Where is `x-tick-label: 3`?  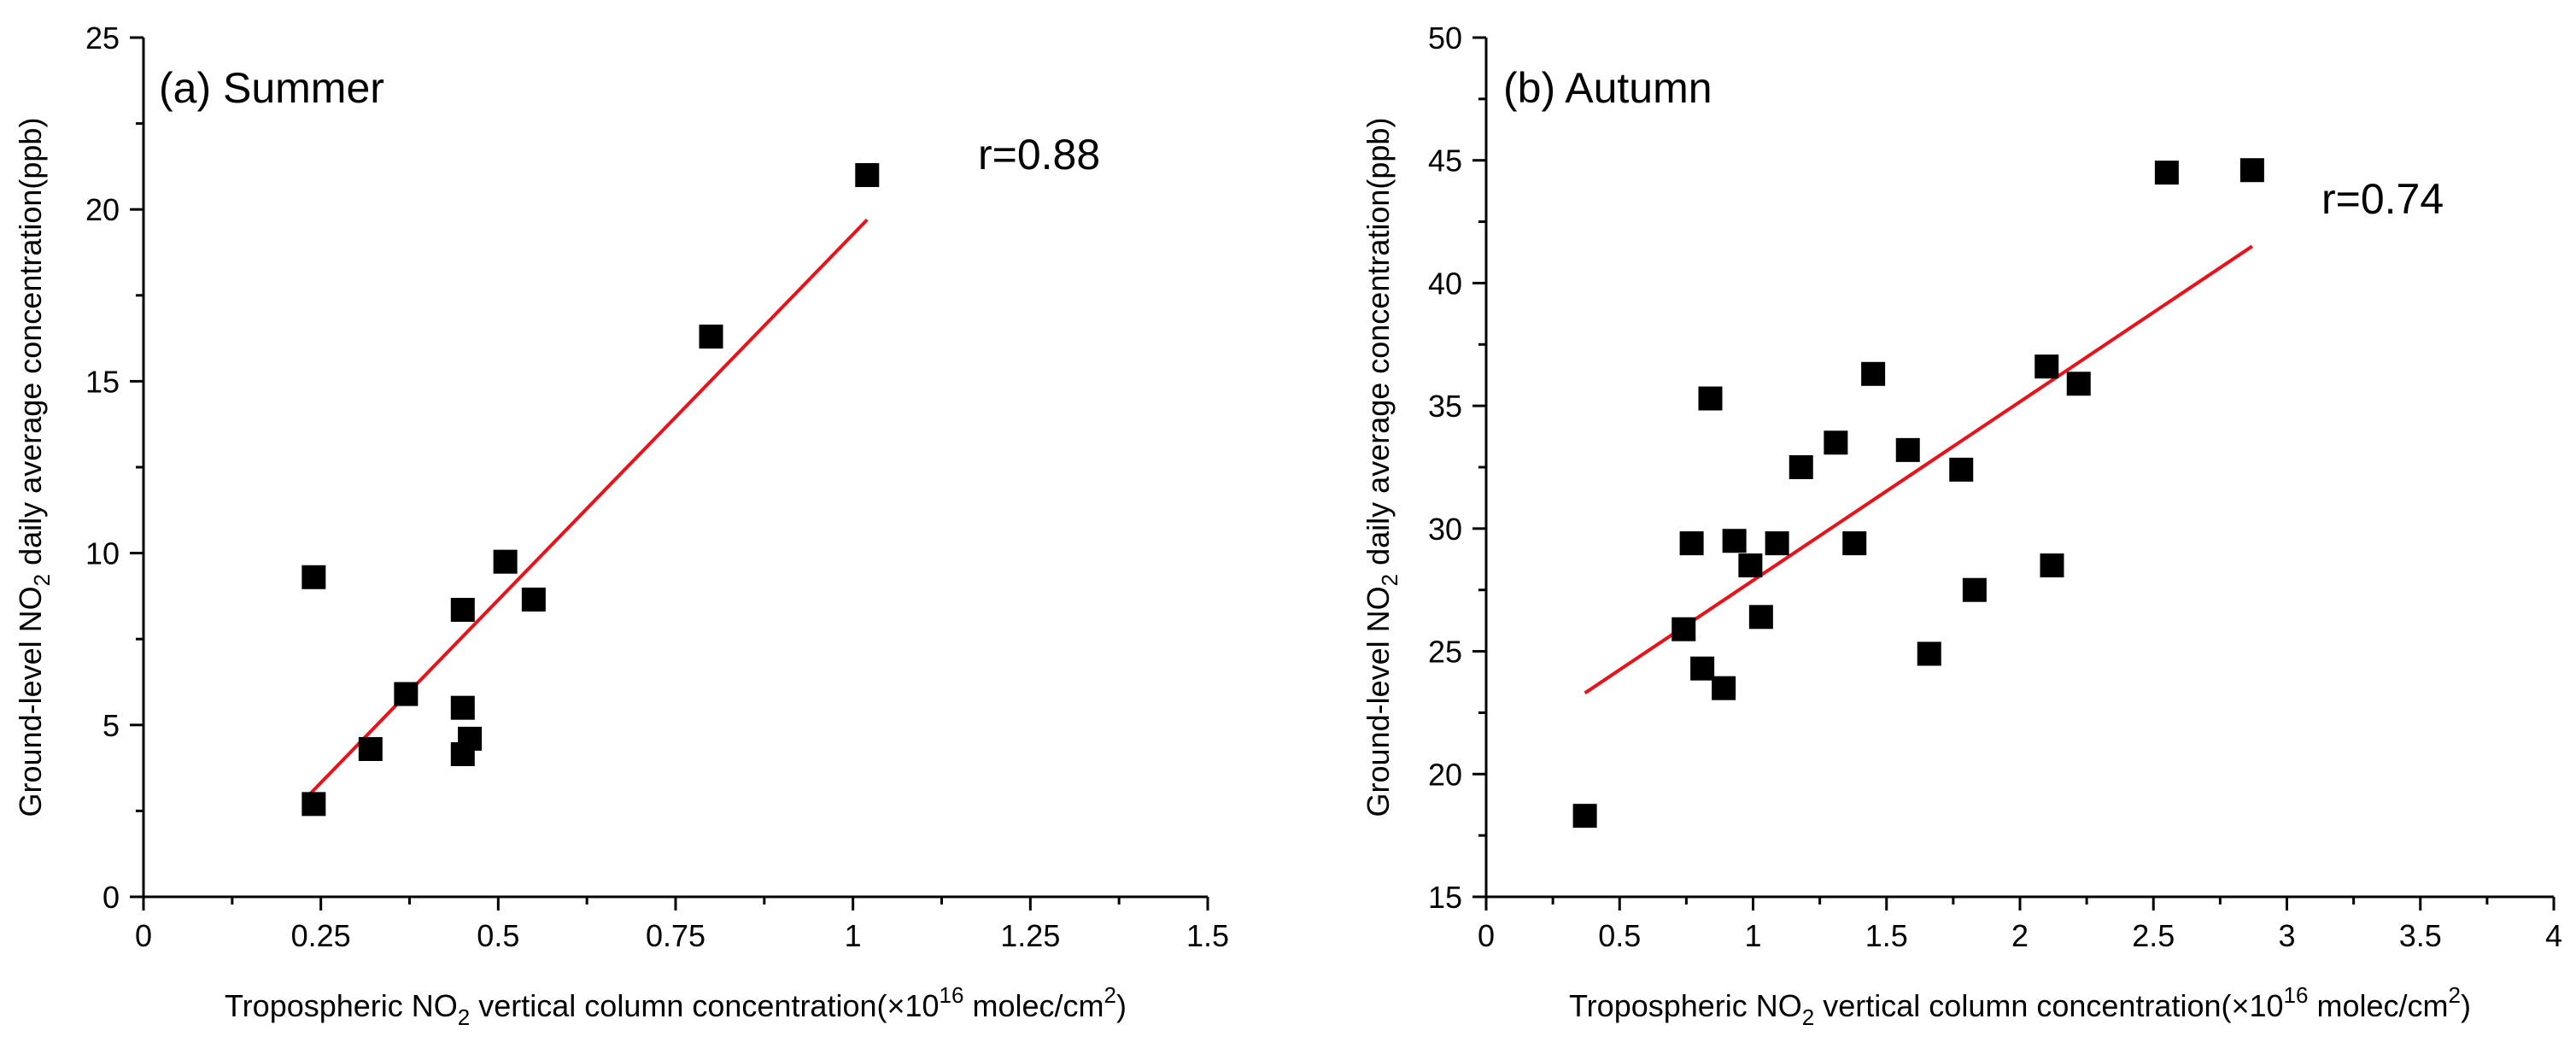
x-tick-label: 3 is located at coordinates (2286, 936).